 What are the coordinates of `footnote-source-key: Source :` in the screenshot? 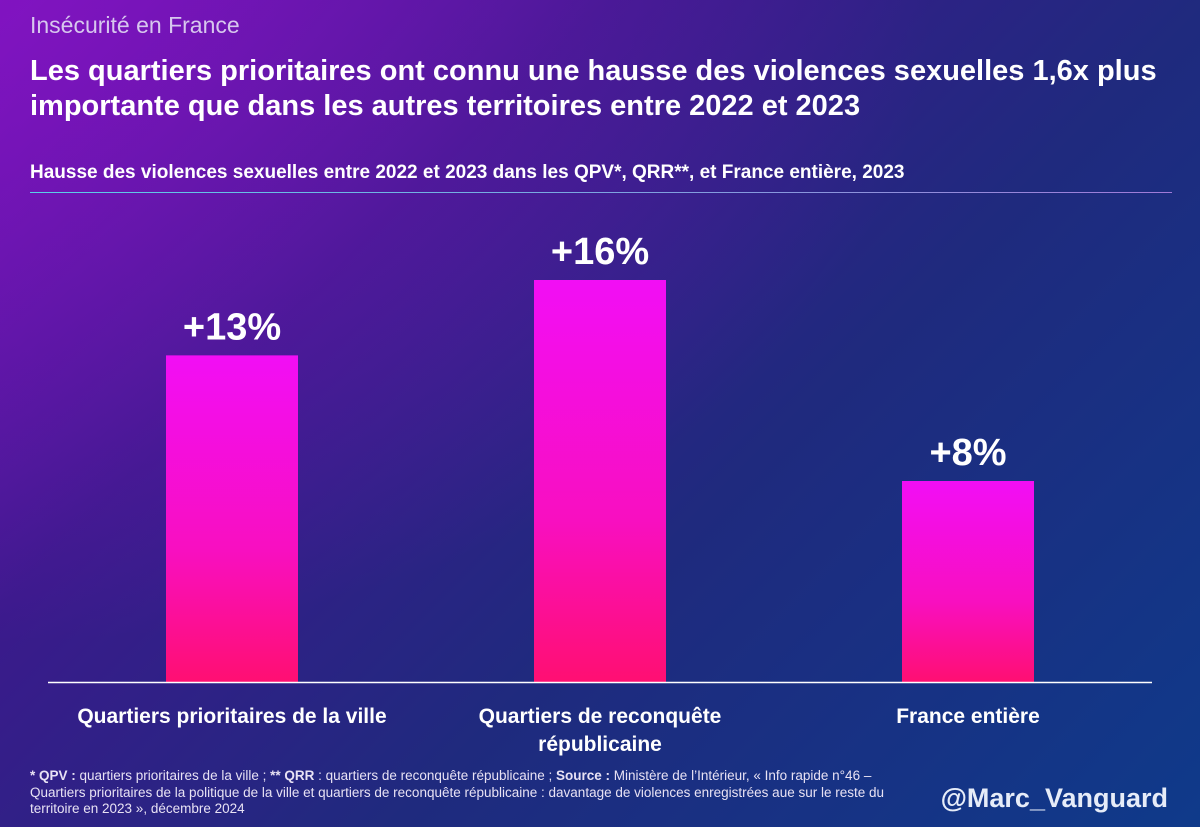 It's located at (583, 775).